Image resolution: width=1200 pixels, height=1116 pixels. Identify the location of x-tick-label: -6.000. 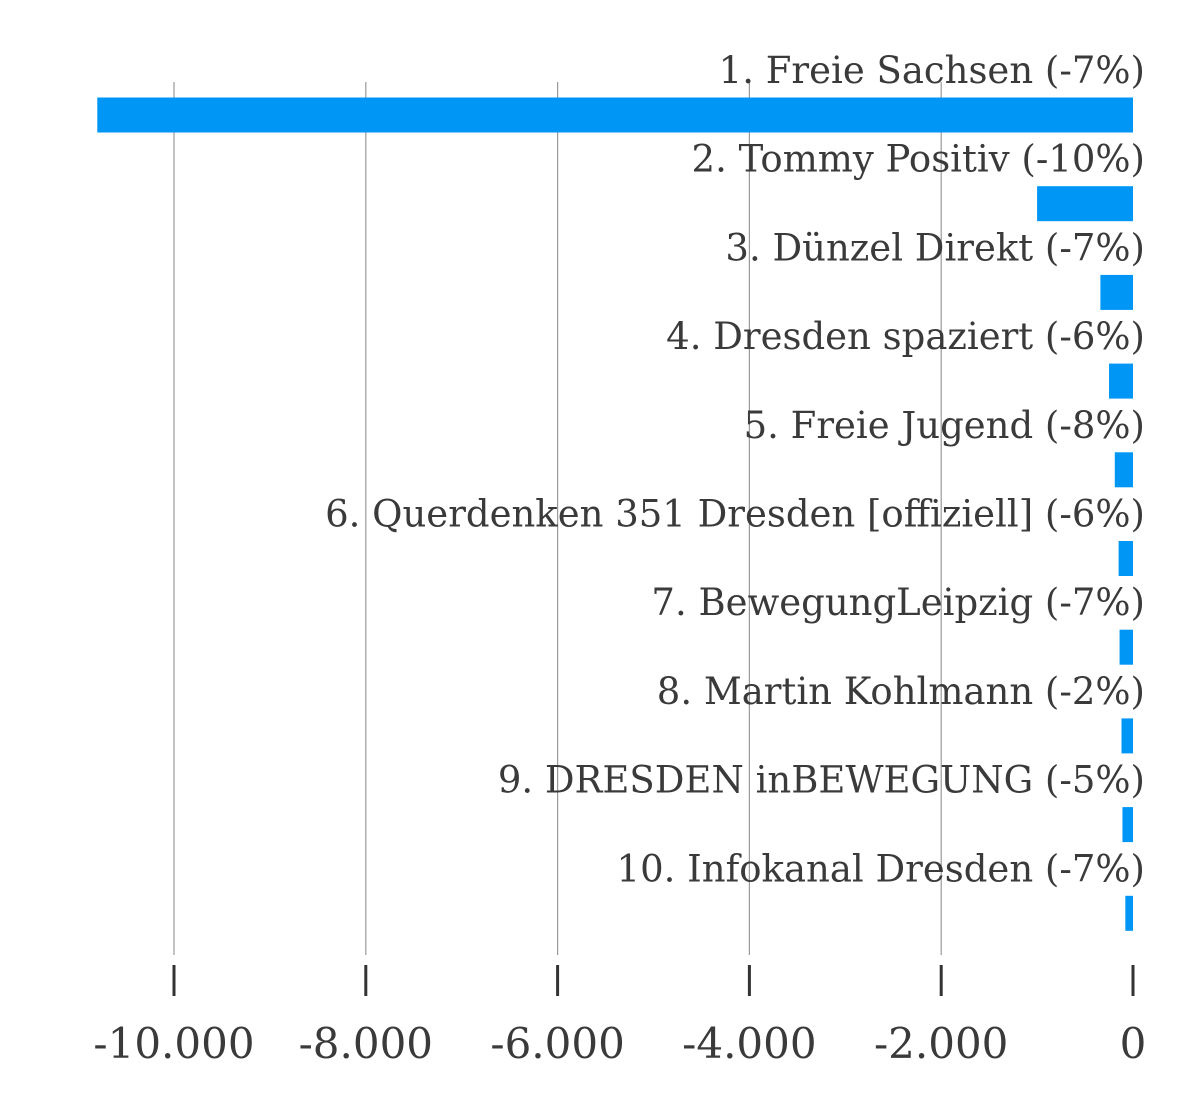
(557, 1043).